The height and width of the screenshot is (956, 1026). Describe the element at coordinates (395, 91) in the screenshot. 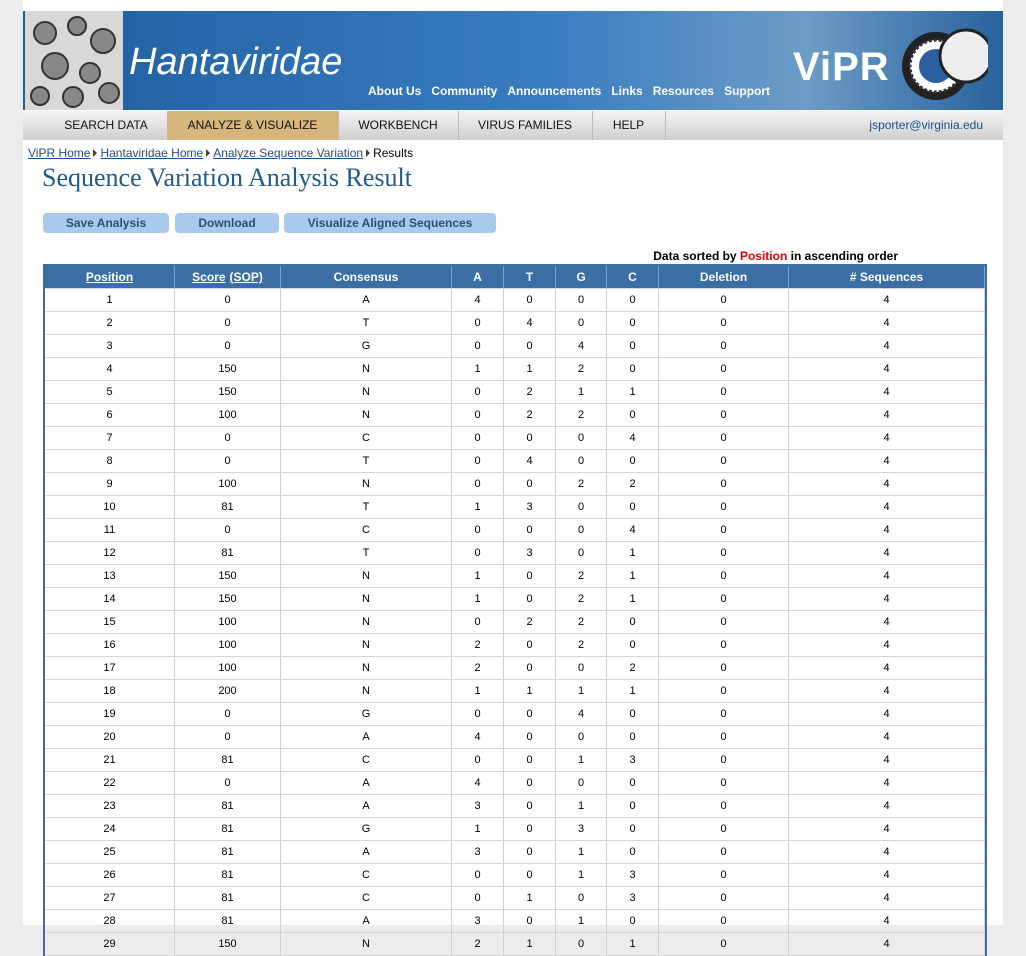

I see `top-link: About Us` at that location.